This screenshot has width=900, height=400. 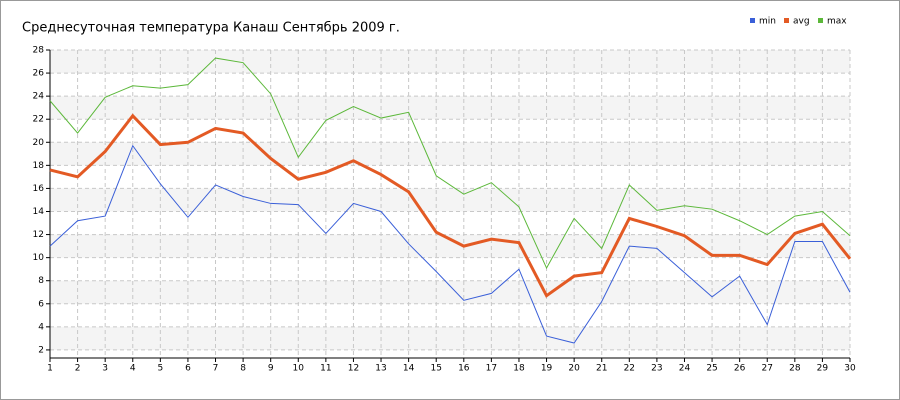 What do you see at coordinates (380, 369) in the screenshot?
I see `x-tick-label: 13` at bounding box center [380, 369].